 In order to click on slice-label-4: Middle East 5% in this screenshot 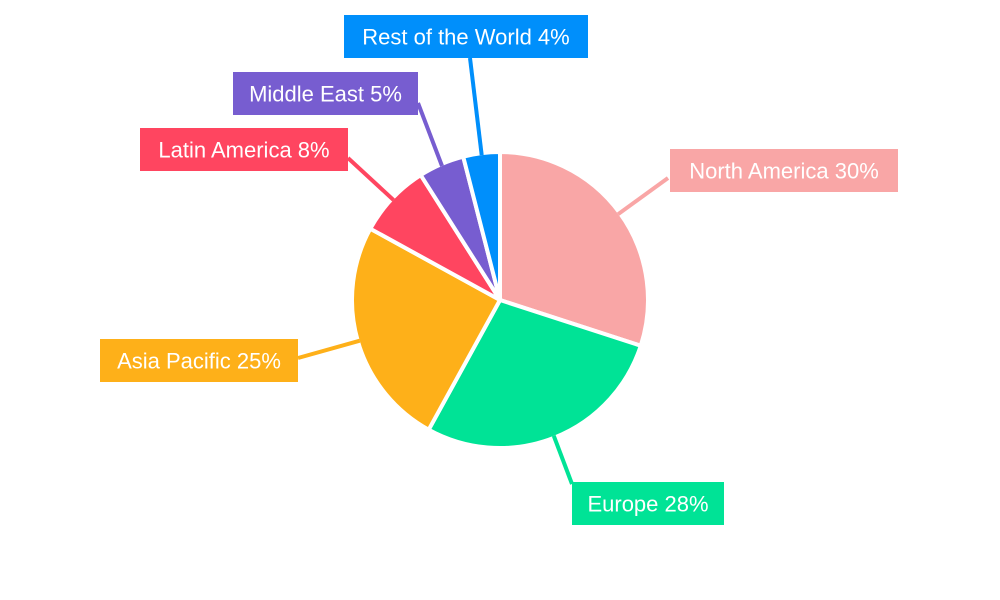, I will do `click(325, 94)`.